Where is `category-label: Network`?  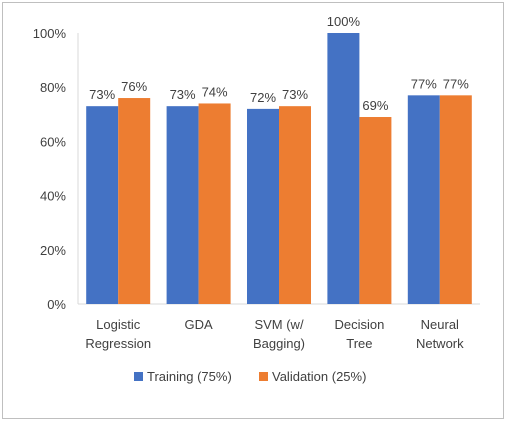 category-label: Network is located at coordinates (440, 343).